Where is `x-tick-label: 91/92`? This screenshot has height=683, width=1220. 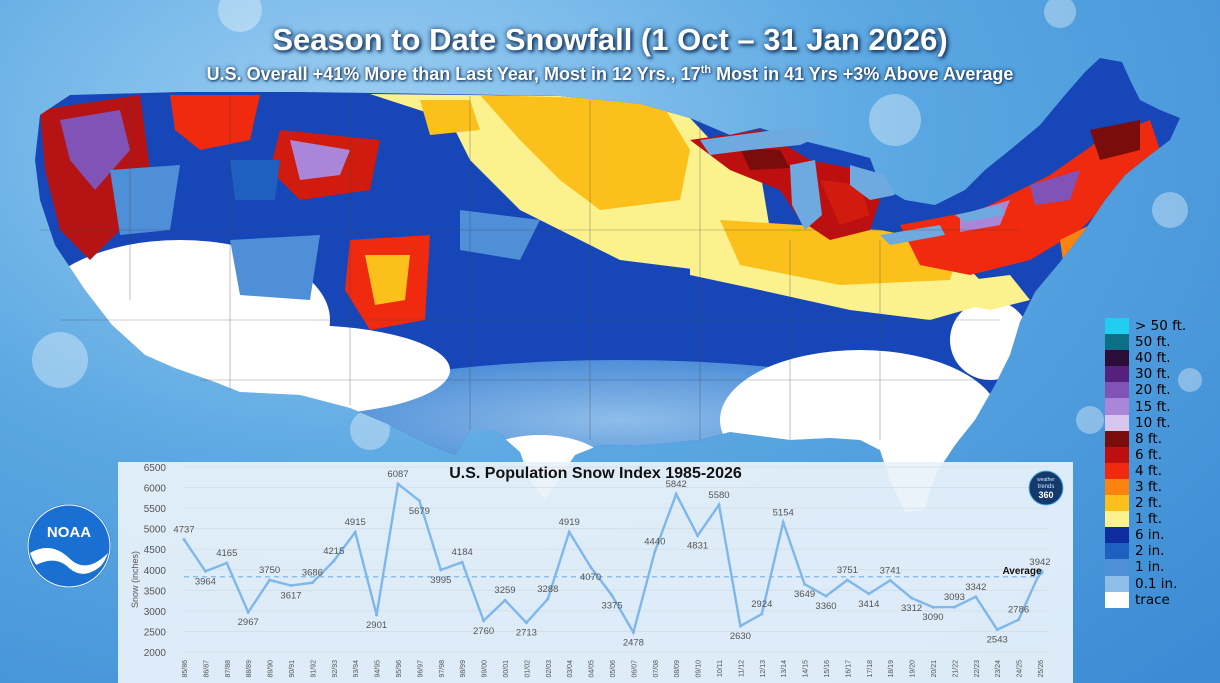
x-tick-label: 91/92 is located at coordinates (313, 669).